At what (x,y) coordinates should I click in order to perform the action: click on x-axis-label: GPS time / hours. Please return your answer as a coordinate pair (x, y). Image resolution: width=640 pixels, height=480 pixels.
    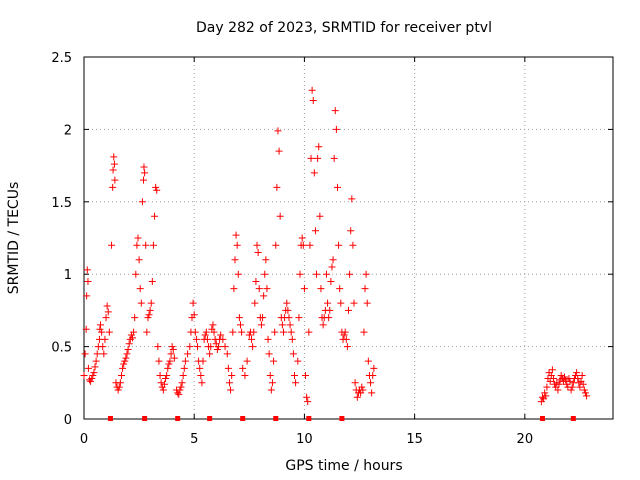
    Looking at the image, I should click on (343, 466).